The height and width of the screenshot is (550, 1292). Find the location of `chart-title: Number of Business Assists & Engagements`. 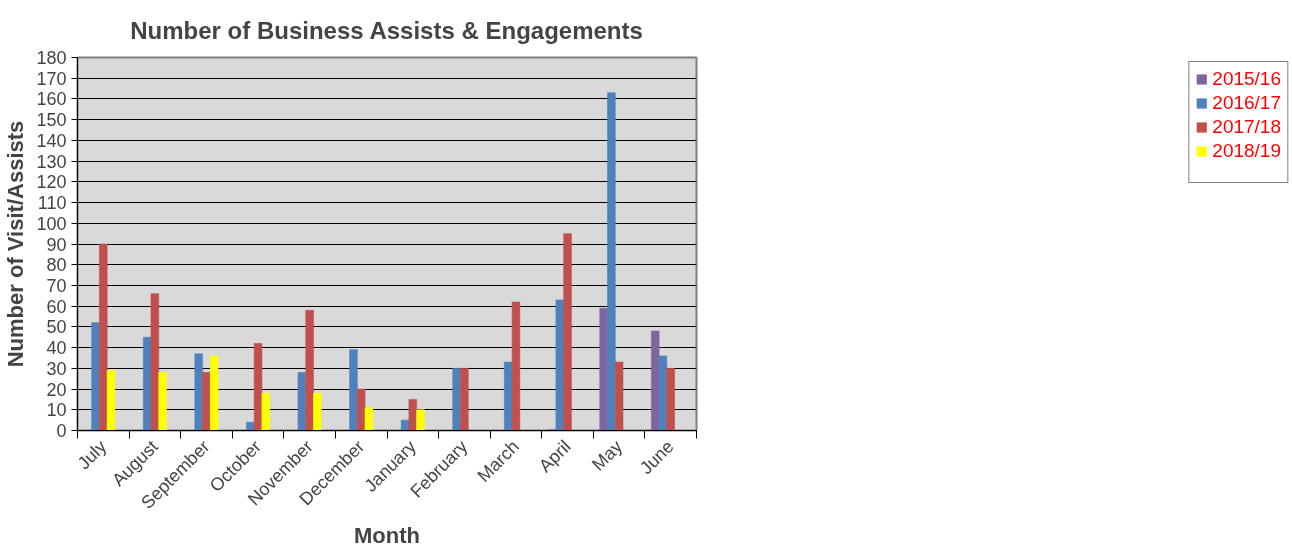

chart-title: Number of Business Assists & Engagements is located at coordinates (386, 30).